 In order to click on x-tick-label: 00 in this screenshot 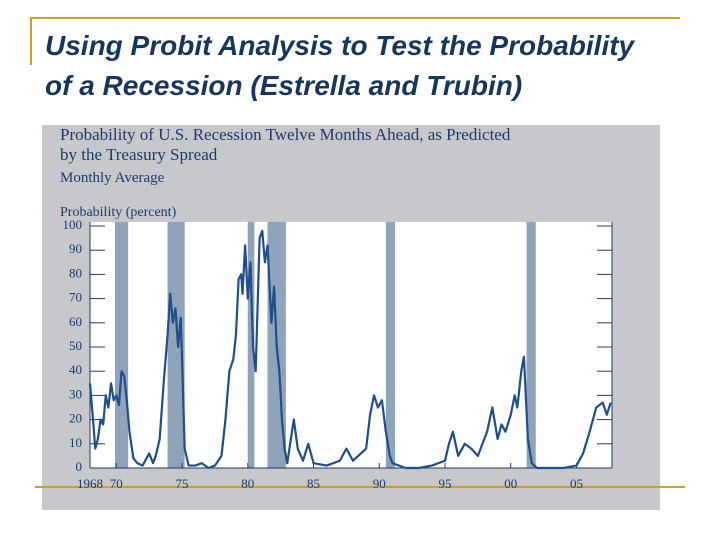, I will do `click(510, 483)`.